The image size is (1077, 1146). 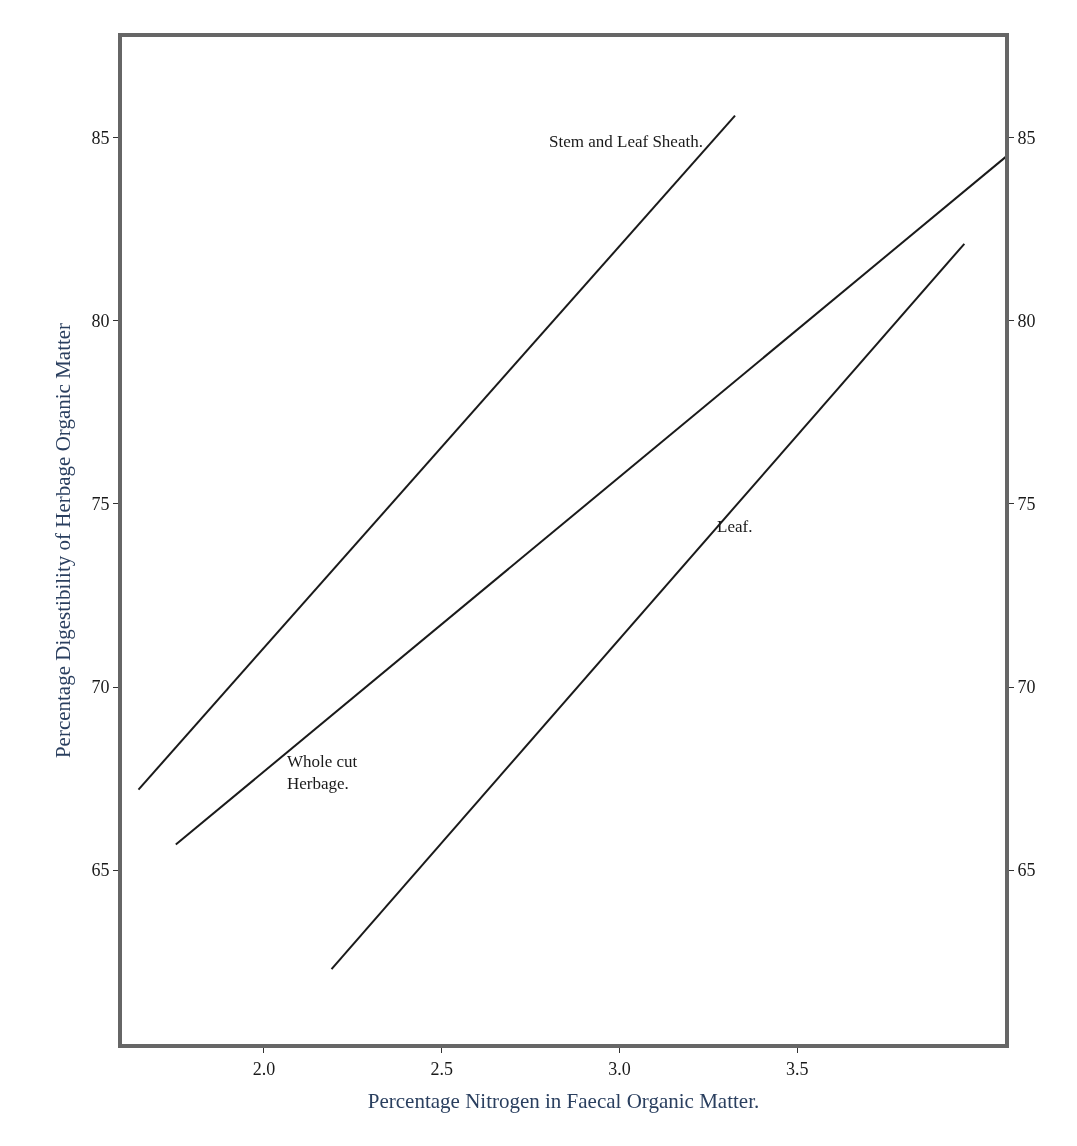 What do you see at coordinates (1026, 137) in the screenshot?
I see `y2-tick-label: 85` at bounding box center [1026, 137].